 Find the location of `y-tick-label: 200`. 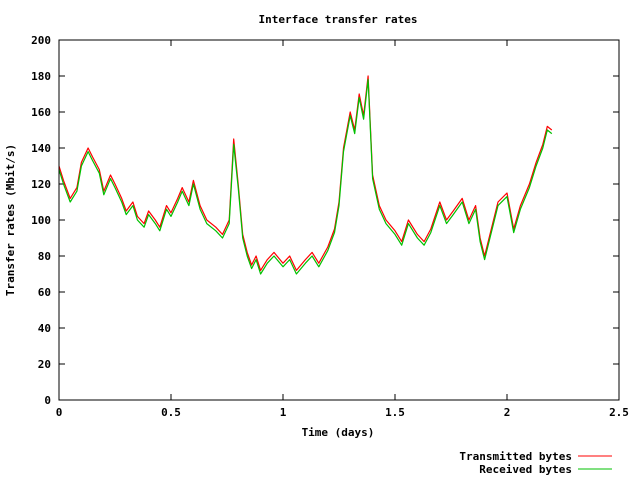

y-tick-label: 200 is located at coordinates (41, 40).